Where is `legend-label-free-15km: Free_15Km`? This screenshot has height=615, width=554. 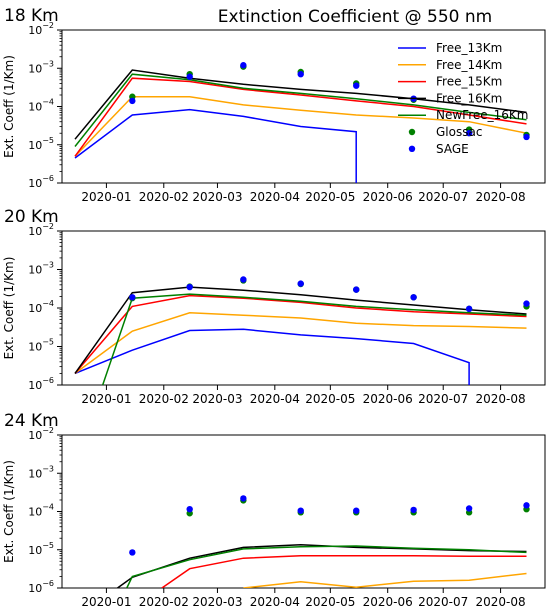 legend-label-free-15km: Free_15Km is located at coordinates (469, 82).